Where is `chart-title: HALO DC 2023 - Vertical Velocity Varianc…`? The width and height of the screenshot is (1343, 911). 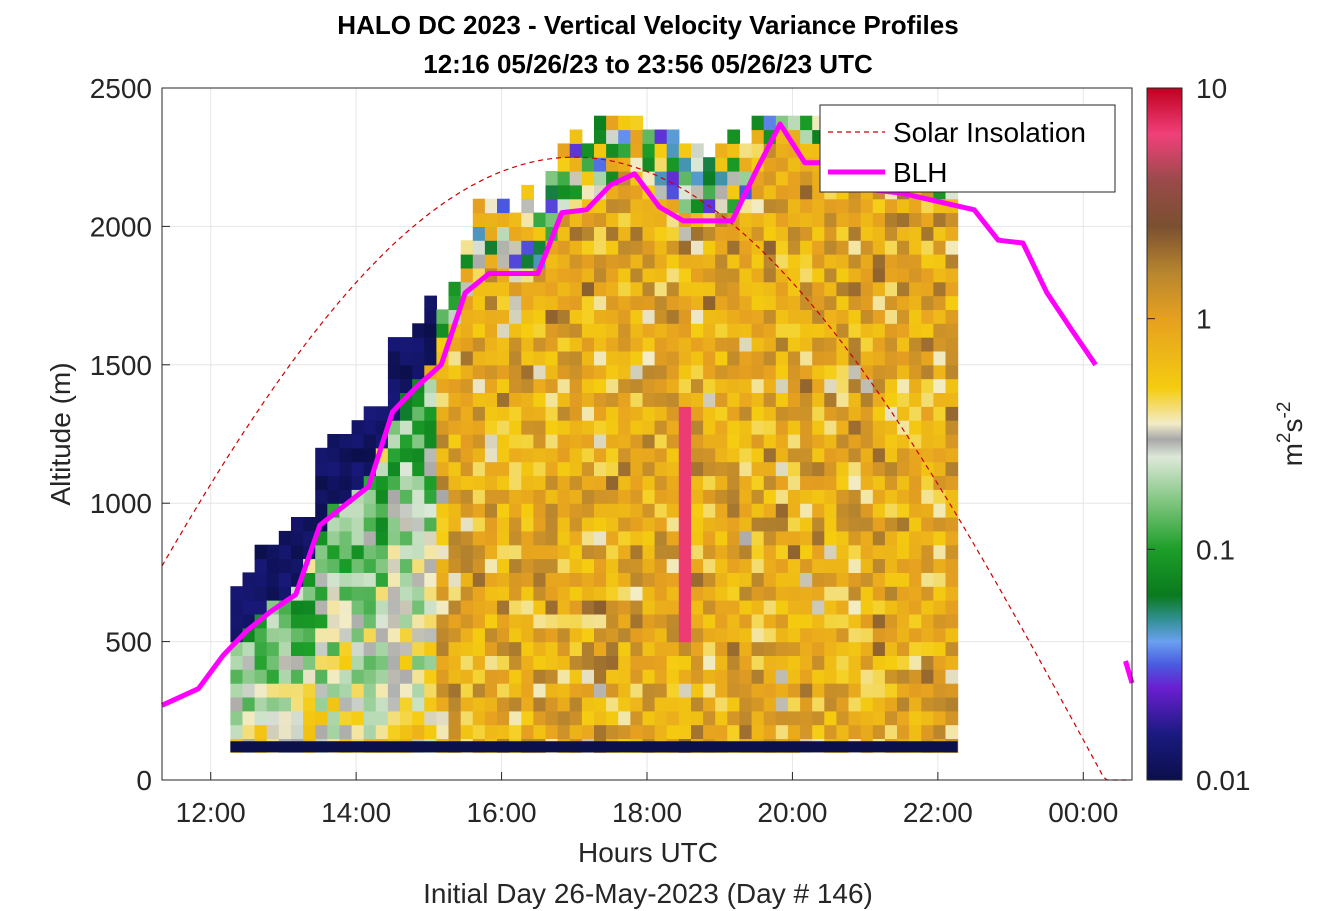 chart-title: HALO DC 2023 - Vertical Velocity Varianc… is located at coordinates (647, 25).